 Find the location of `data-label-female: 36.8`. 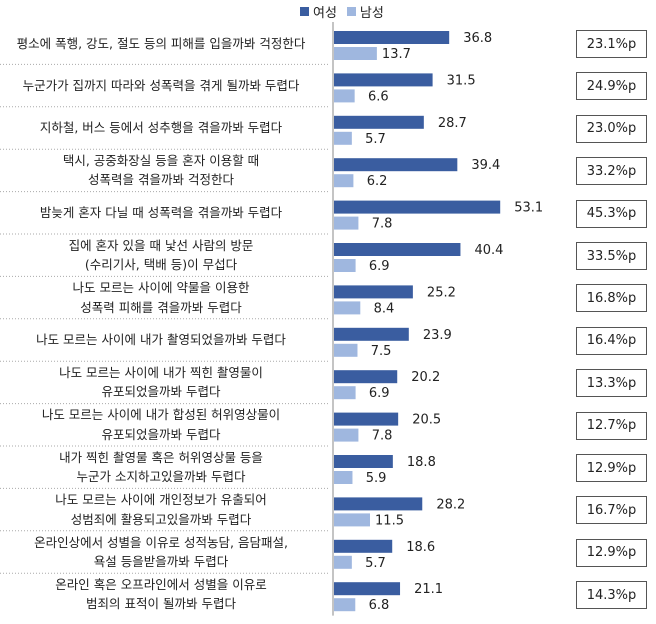

data-label-female: 36.8 is located at coordinates (477, 38).